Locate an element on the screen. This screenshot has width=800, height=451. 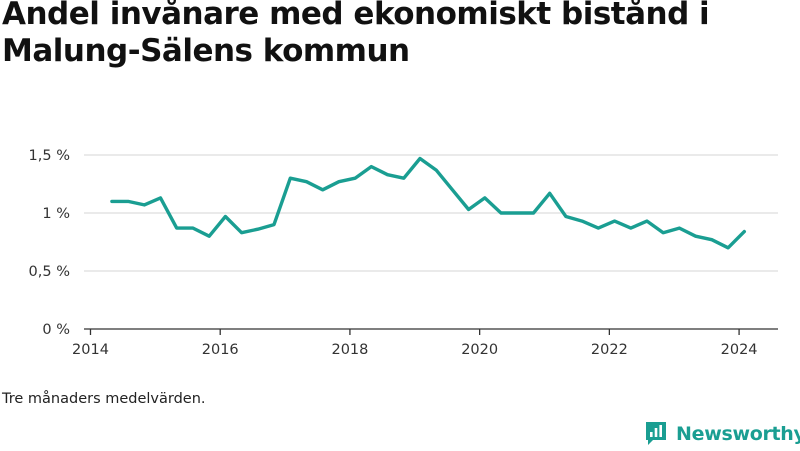
x-axis: 2014 2016 2018 2020 2022 2024 is located at coordinates (425, 343).